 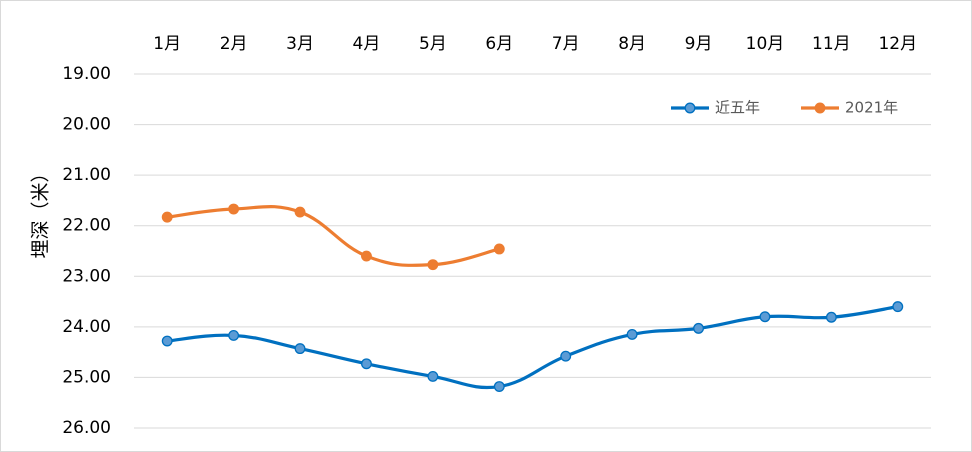 What do you see at coordinates (234, 44) in the screenshot?
I see `x-tick-label: 2月` at bounding box center [234, 44].